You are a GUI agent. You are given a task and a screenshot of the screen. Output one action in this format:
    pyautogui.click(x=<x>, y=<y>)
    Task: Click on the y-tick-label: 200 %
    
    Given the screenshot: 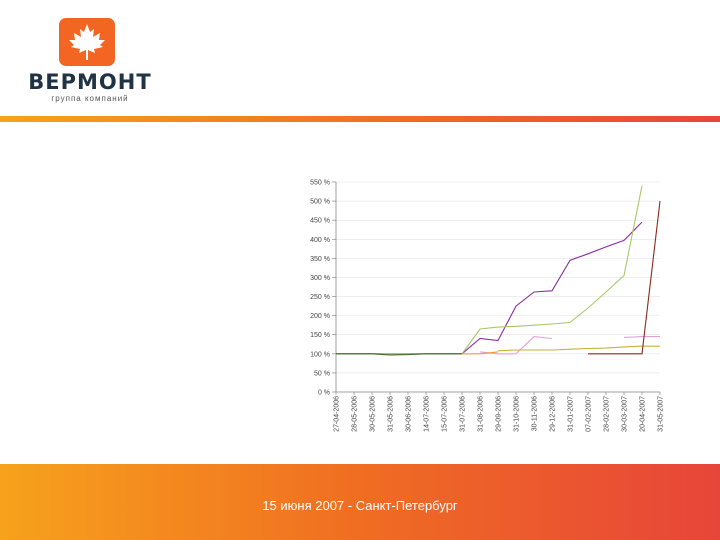 What is the action you would take?
    pyautogui.click(x=320, y=316)
    